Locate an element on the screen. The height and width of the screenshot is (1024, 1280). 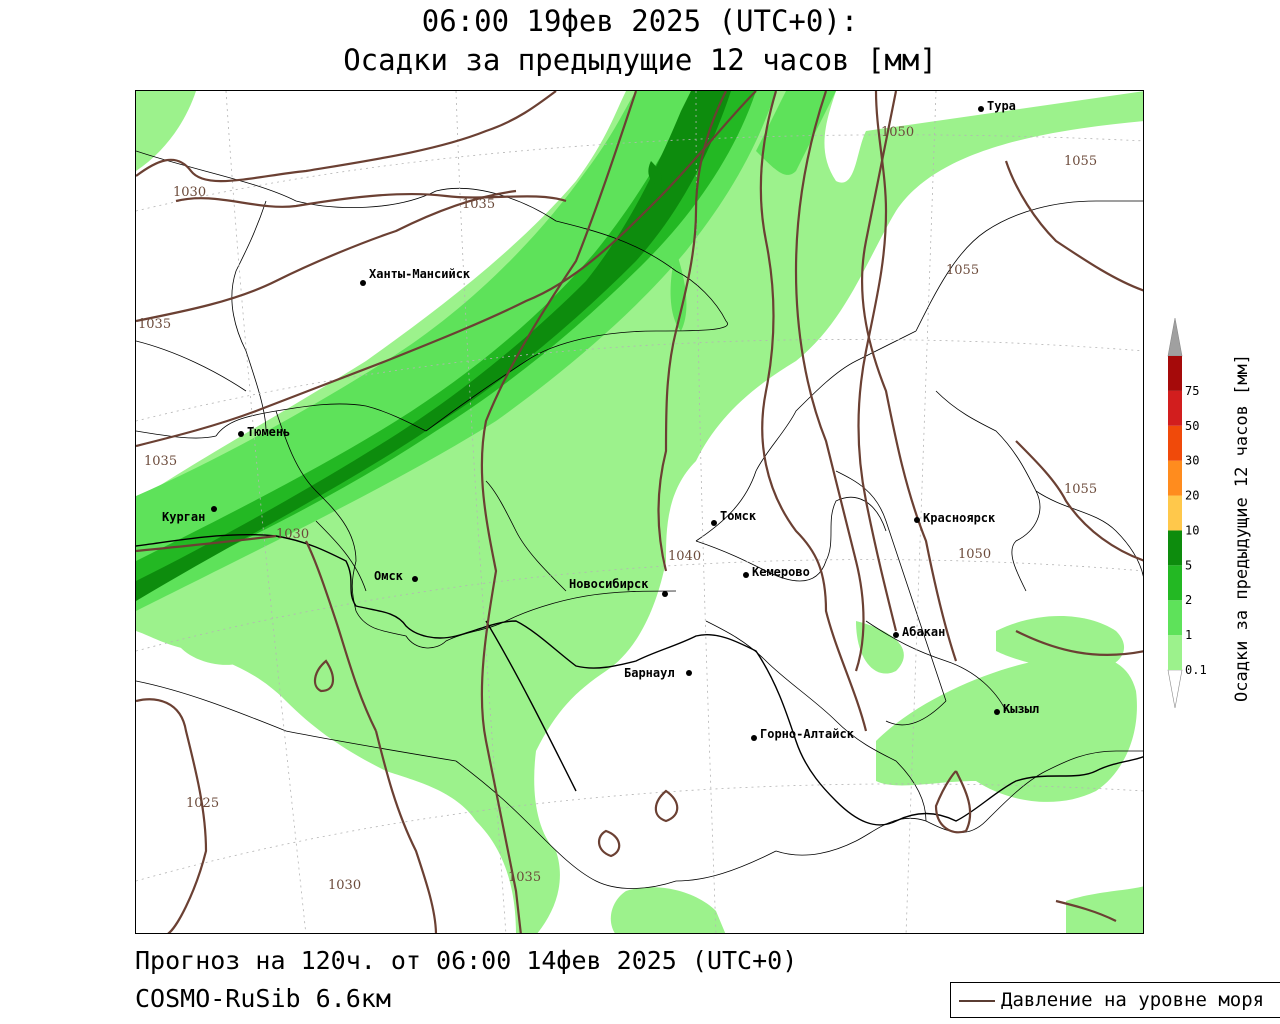
colorbar-tick-label: 50 is located at coordinates (1192, 426).